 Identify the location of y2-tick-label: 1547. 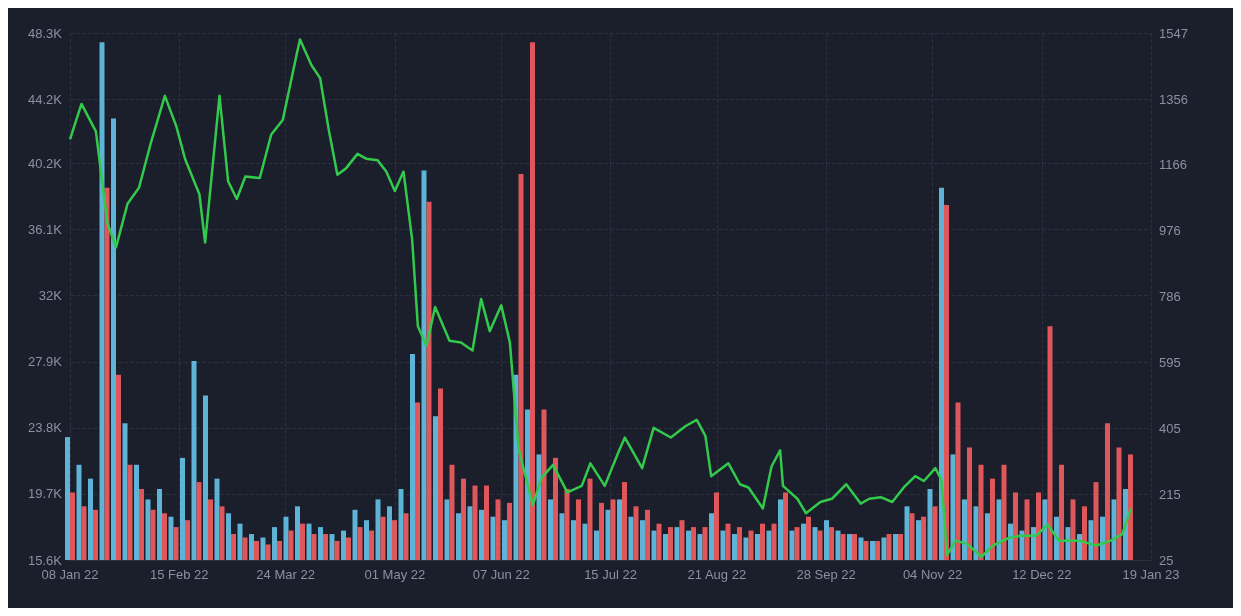
(1173, 33).